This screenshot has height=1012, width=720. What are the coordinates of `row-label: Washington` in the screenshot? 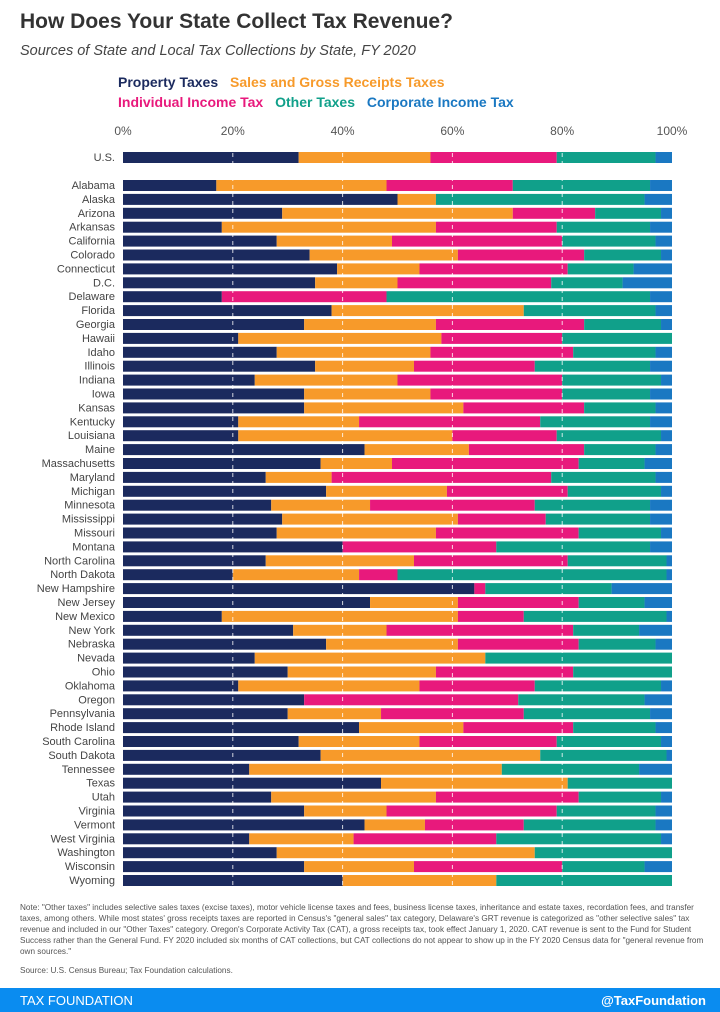 It's located at (86, 853).